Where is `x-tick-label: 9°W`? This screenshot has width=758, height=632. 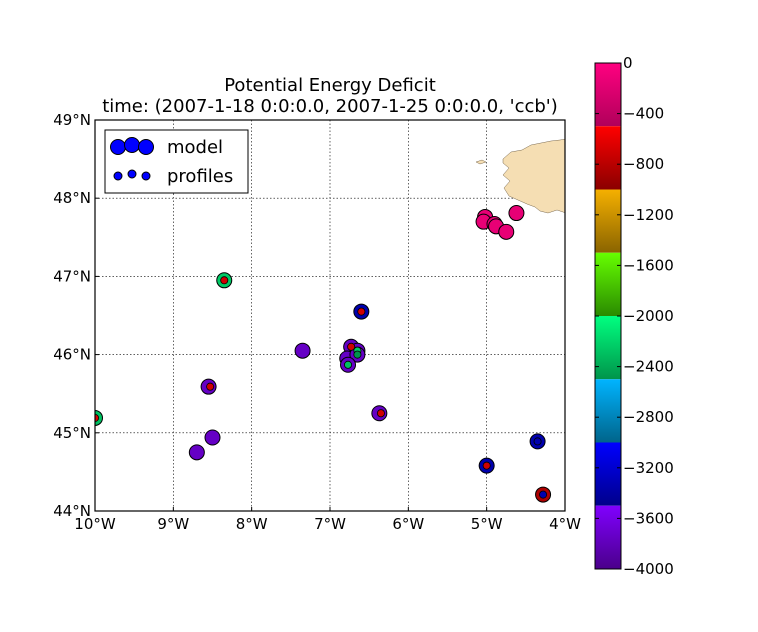
x-tick-label: 9°W is located at coordinates (173, 524).